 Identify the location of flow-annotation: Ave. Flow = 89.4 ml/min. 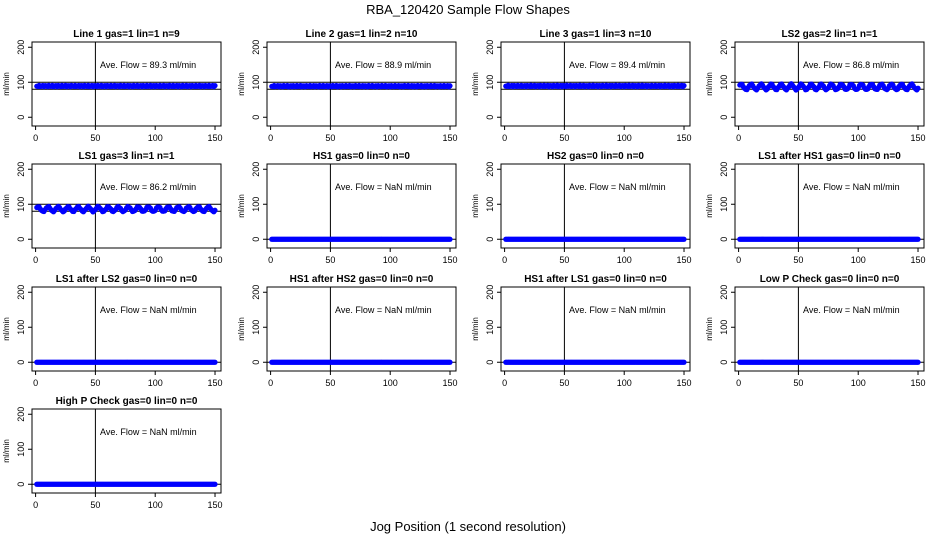
(617, 65).